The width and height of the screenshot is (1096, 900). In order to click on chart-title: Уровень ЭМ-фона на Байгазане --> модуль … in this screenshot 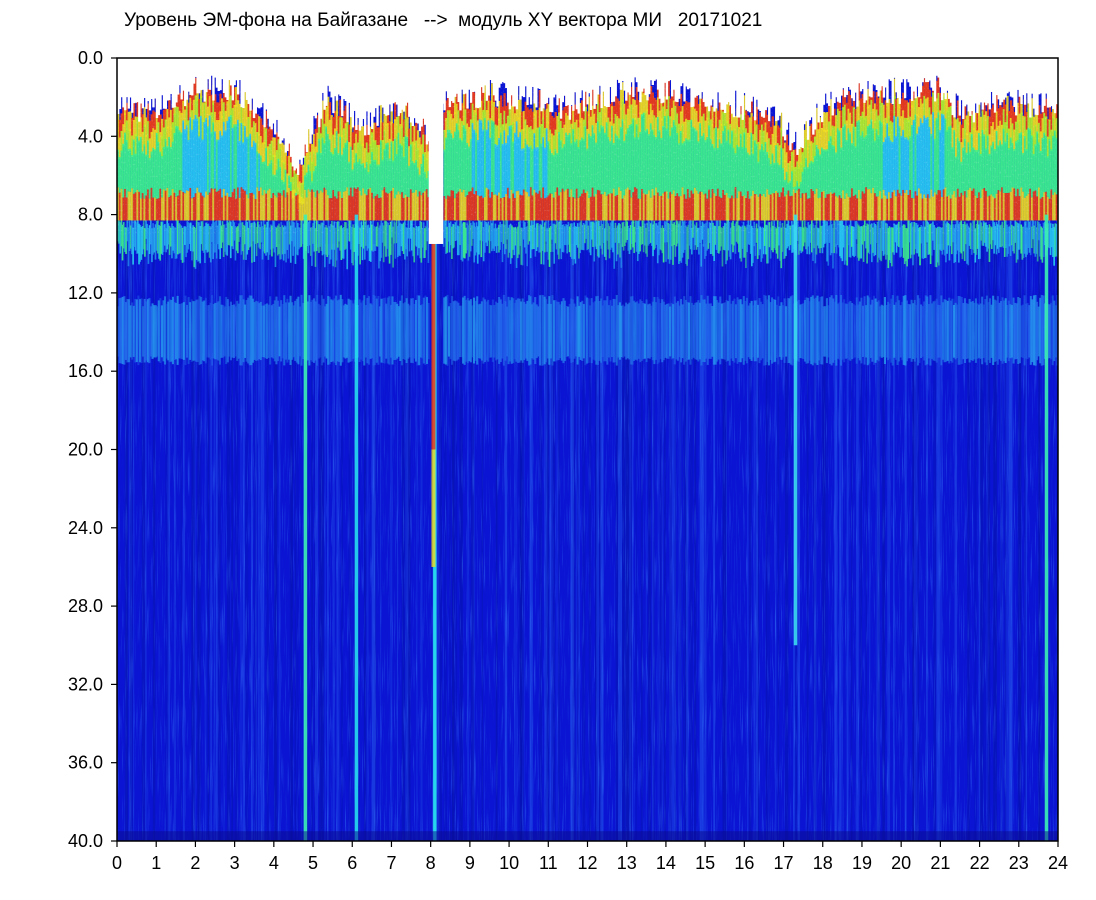, I will do `click(443, 20)`.